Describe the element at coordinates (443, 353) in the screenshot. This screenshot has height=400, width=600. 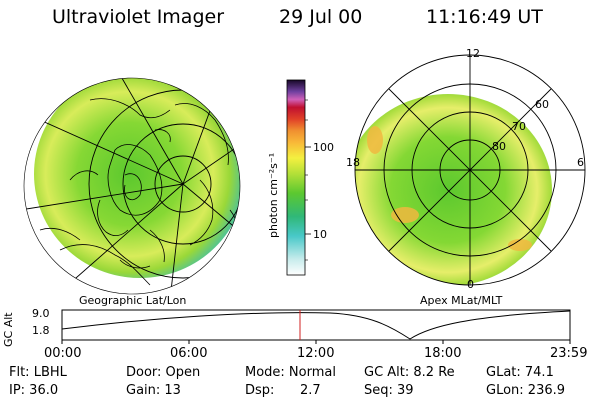
I see `time-tick-1800: 18:00` at that location.